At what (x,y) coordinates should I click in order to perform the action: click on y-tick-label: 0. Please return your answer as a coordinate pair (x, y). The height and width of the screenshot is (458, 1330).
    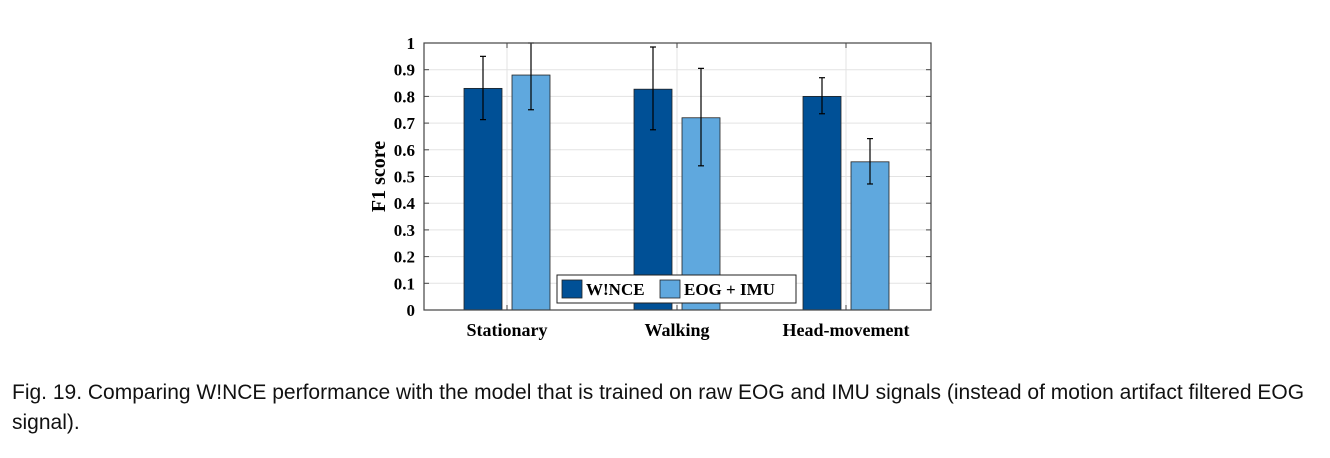
    Looking at the image, I should click on (411, 310).